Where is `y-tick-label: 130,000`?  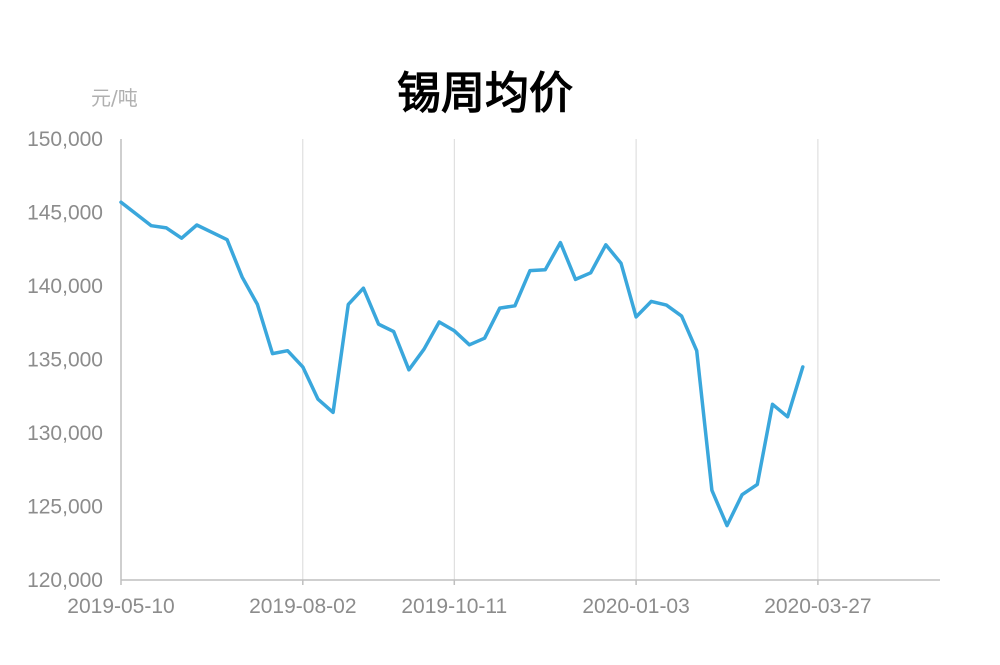 y-tick-label: 130,000 is located at coordinates (65, 433).